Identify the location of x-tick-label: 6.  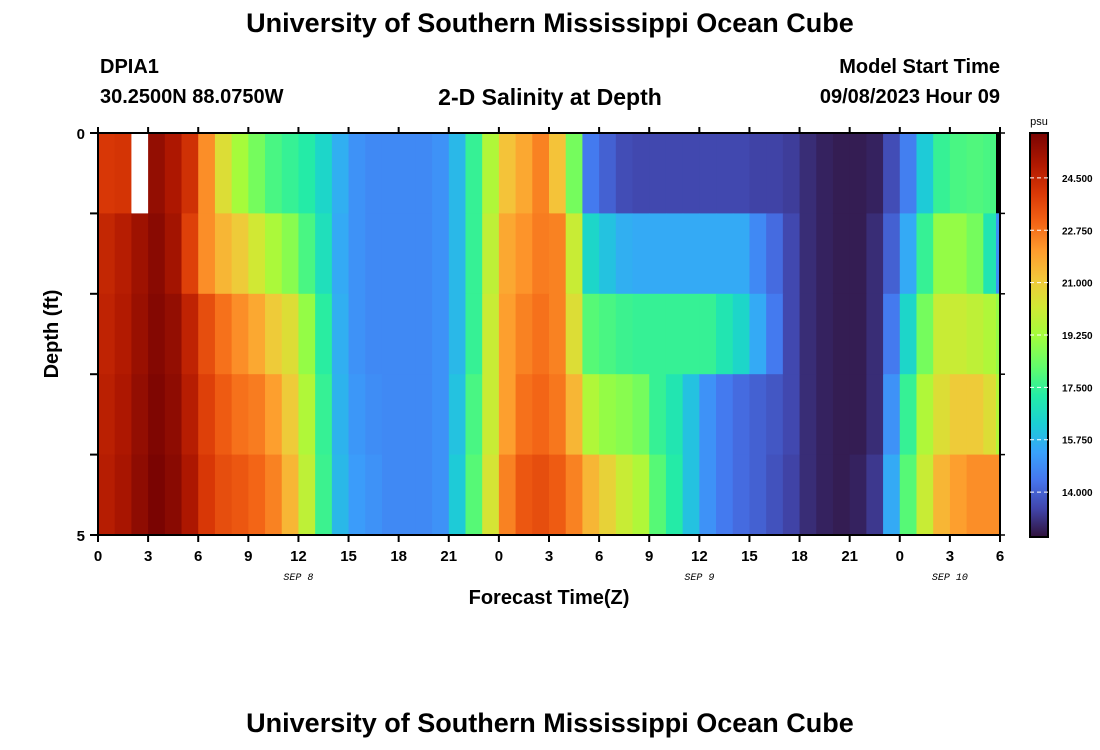
(198, 556).